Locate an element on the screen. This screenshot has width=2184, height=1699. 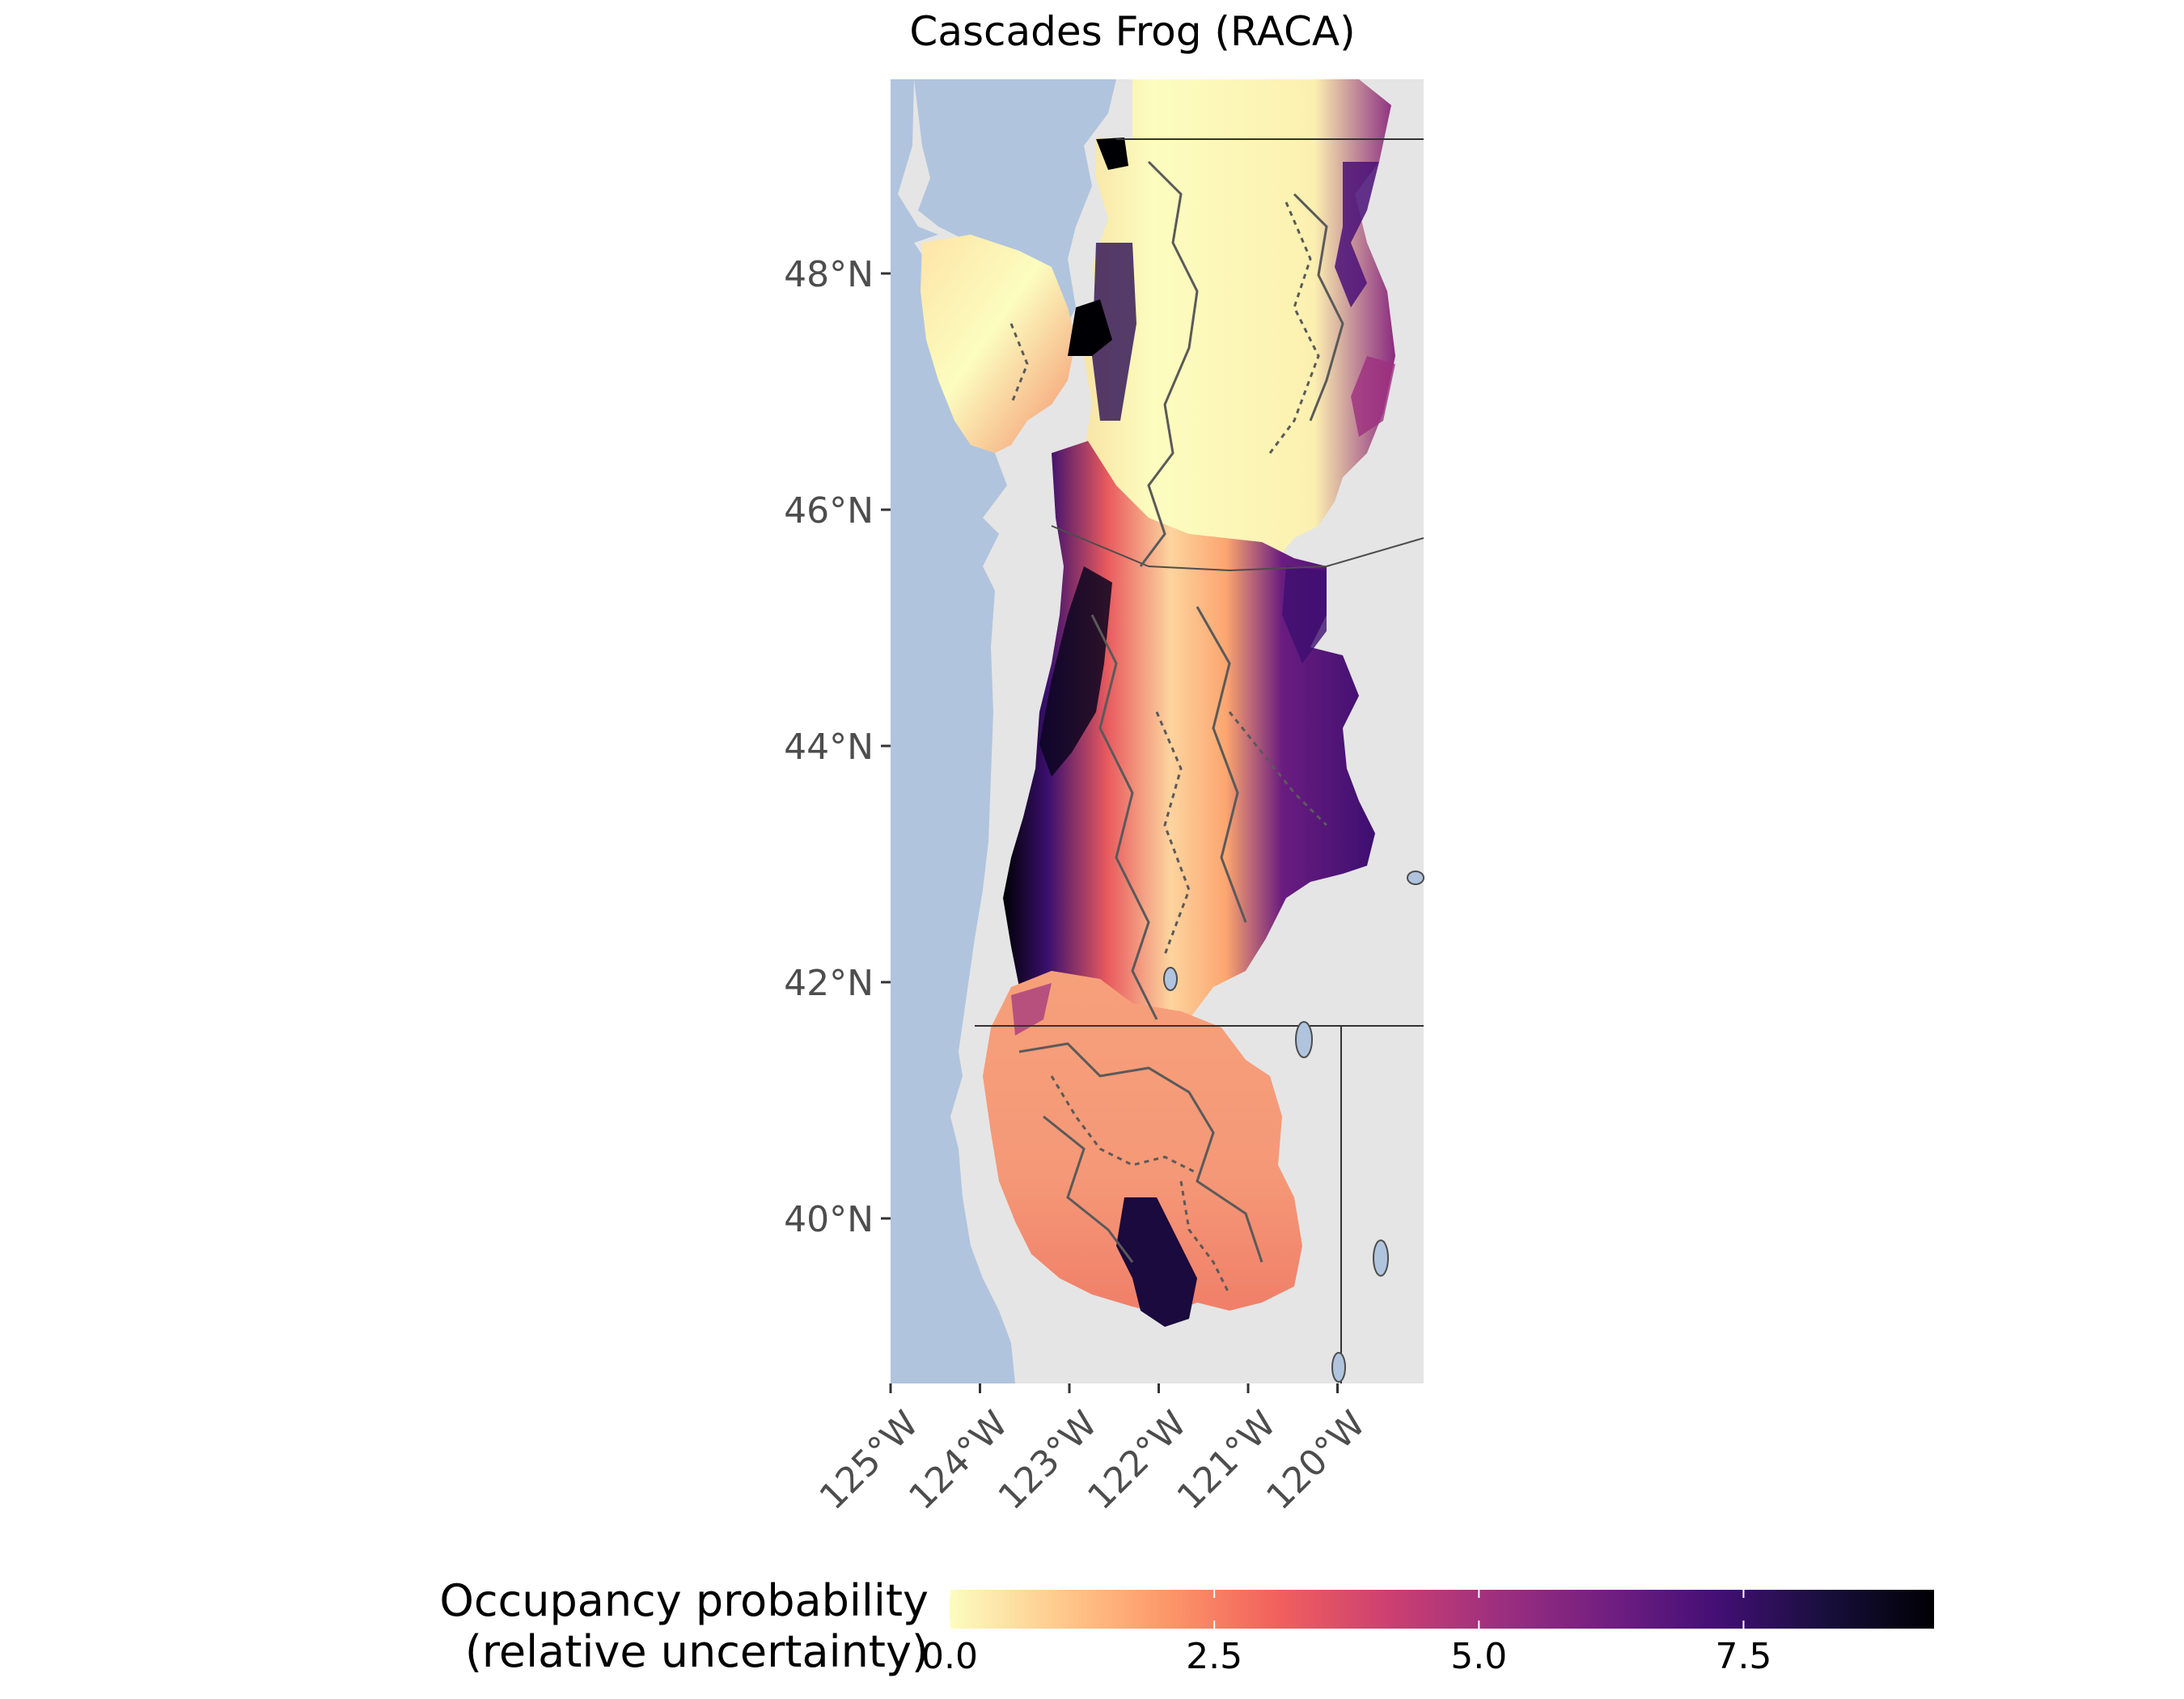
lat-tick-label: 48°N is located at coordinates (829, 274).